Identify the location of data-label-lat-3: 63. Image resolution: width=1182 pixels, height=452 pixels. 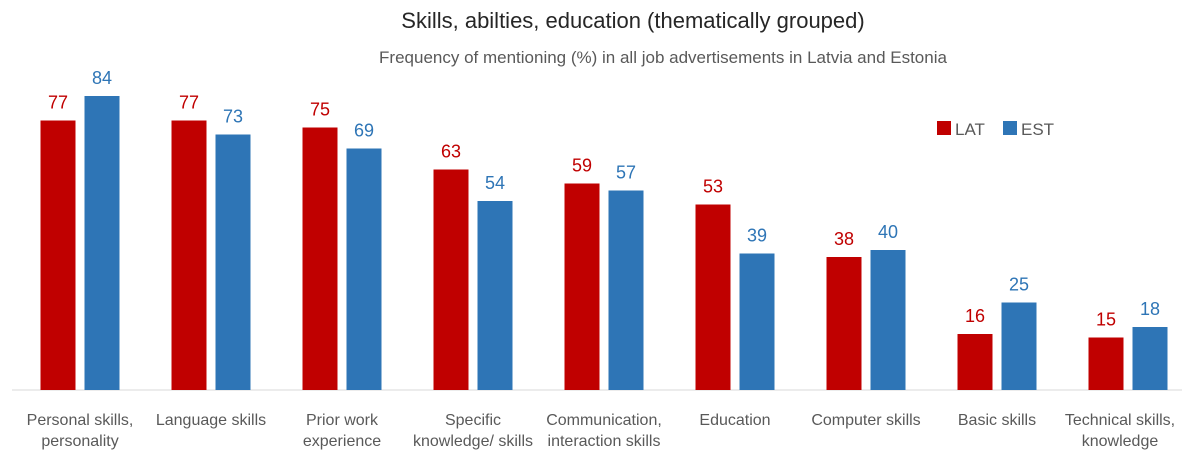
(451, 152).